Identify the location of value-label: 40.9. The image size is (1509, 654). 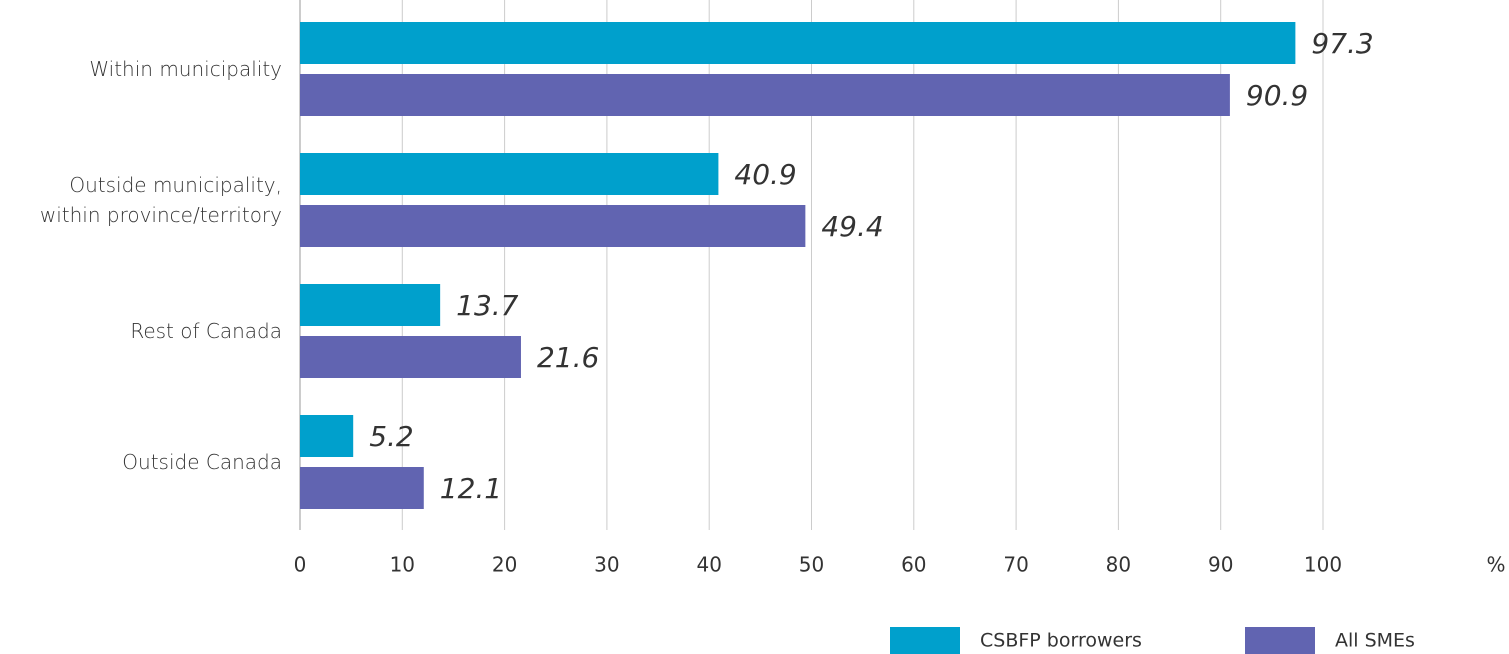
(765, 174).